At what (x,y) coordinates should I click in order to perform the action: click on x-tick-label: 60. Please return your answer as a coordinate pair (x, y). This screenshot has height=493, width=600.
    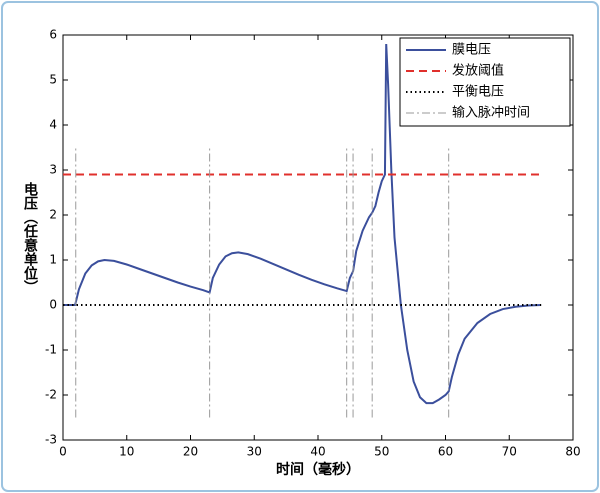
    Looking at the image, I should click on (445, 452).